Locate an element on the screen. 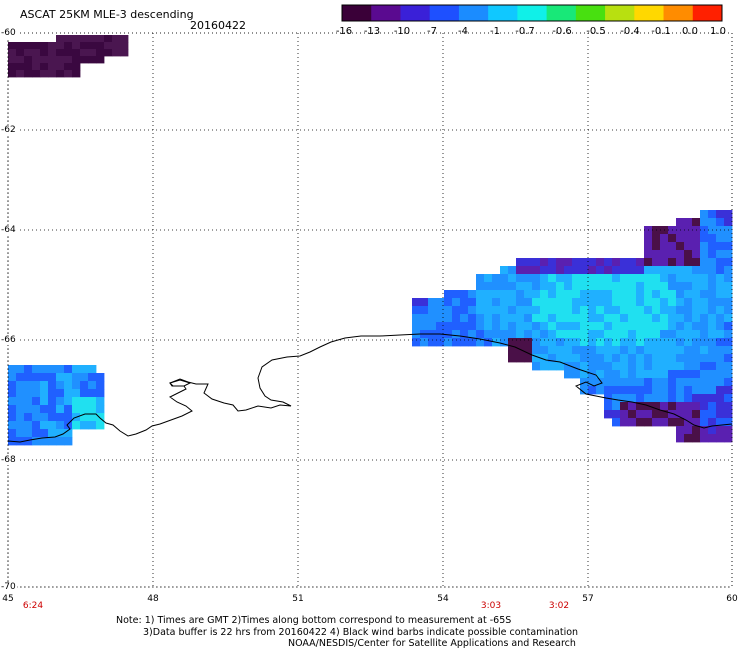  colorbar-tick-label: -10 is located at coordinates (402, 31).